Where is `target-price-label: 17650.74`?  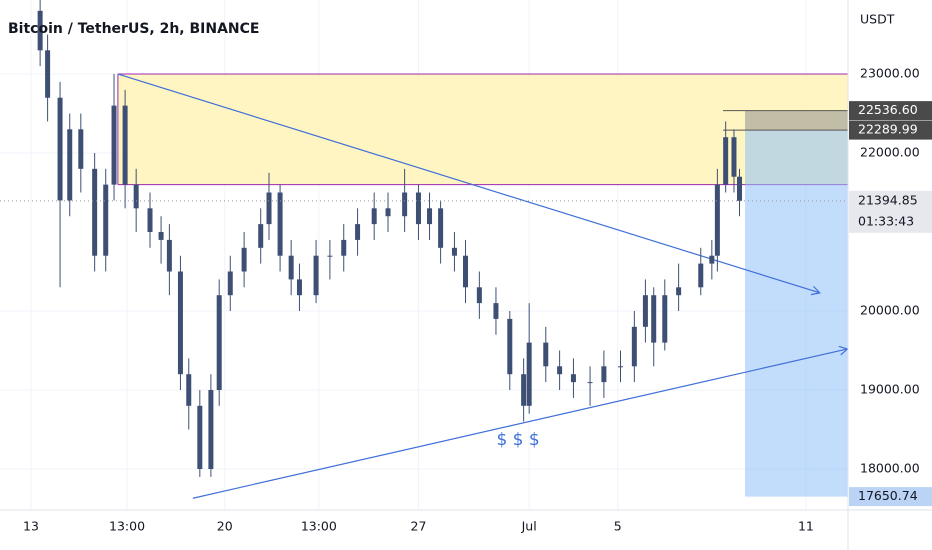
target-price-label: 17650.74 is located at coordinates (888, 495).